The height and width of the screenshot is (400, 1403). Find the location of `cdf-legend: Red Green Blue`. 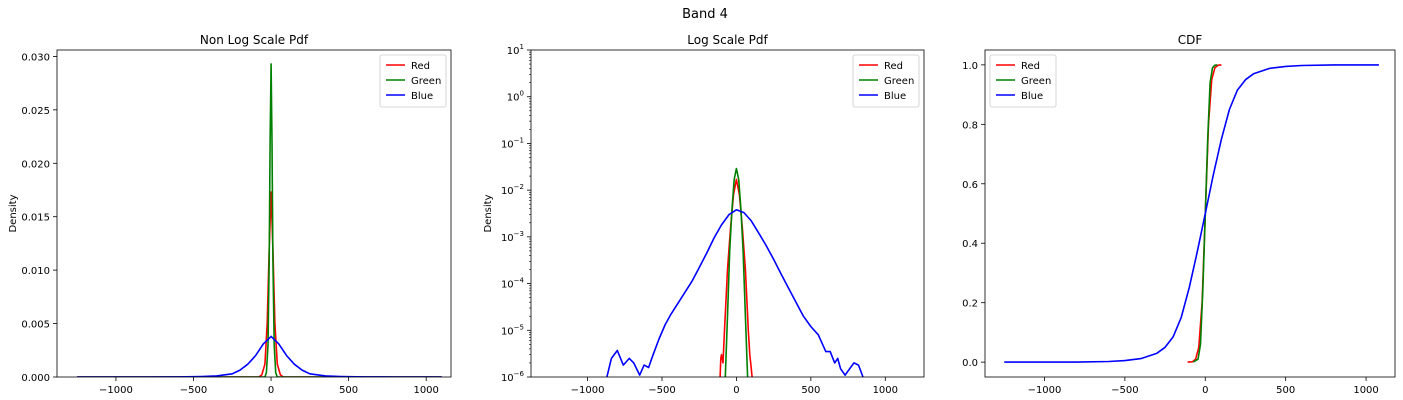

cdf-legend: Red Green Blue is located at coordinates (1023, 81).